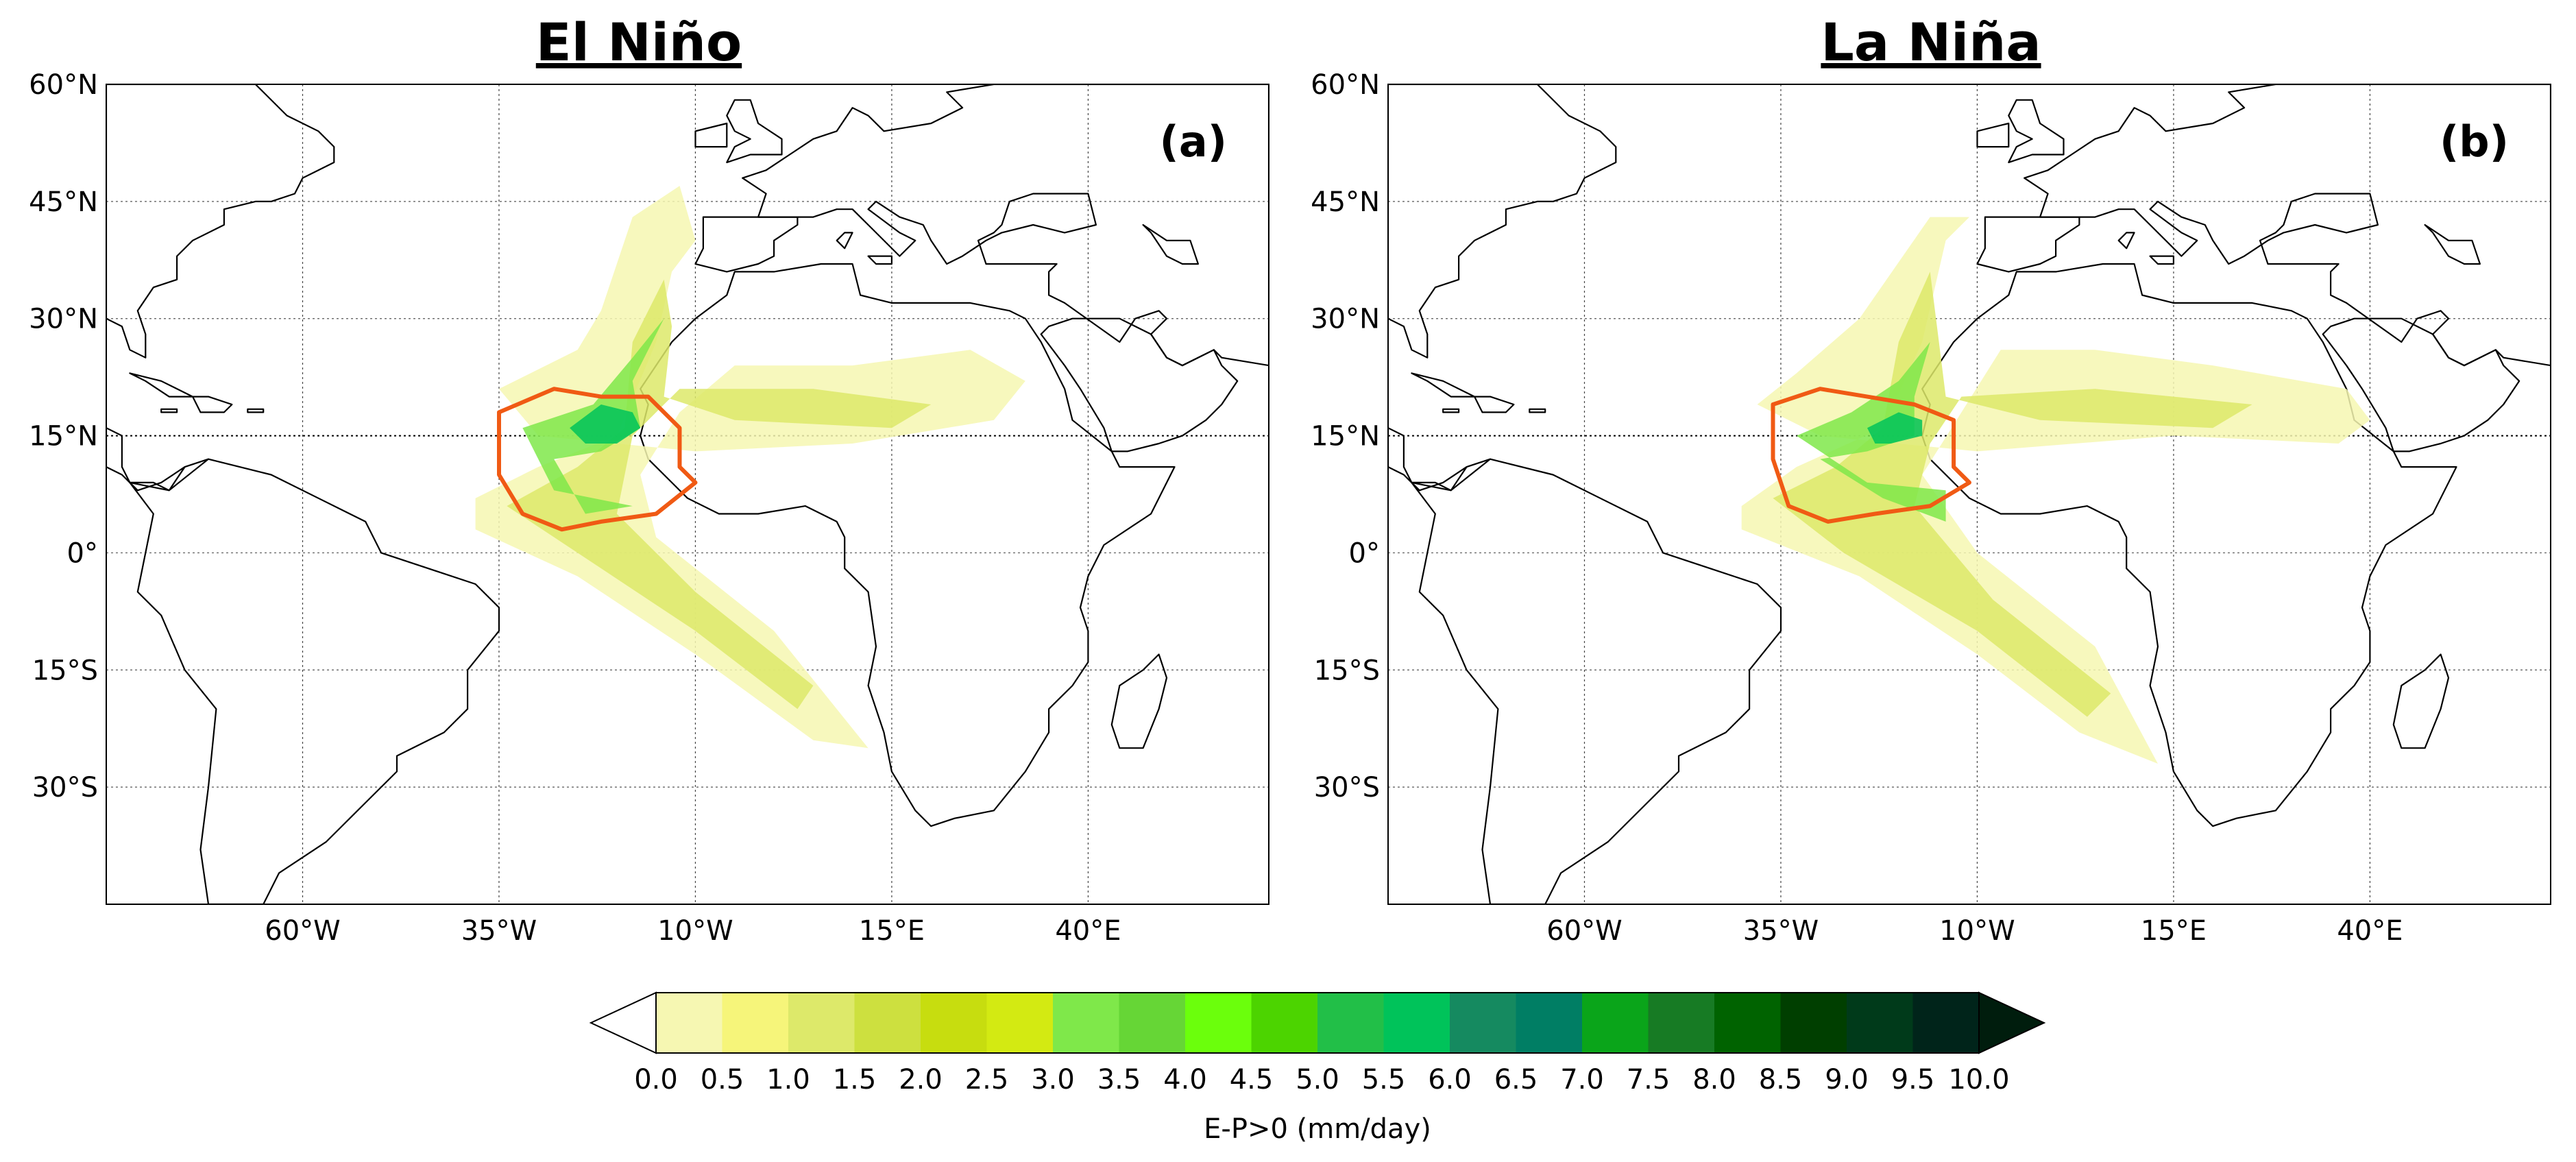  I want to click on colorbar-tick-label: 1.5, so click(855, 1080).